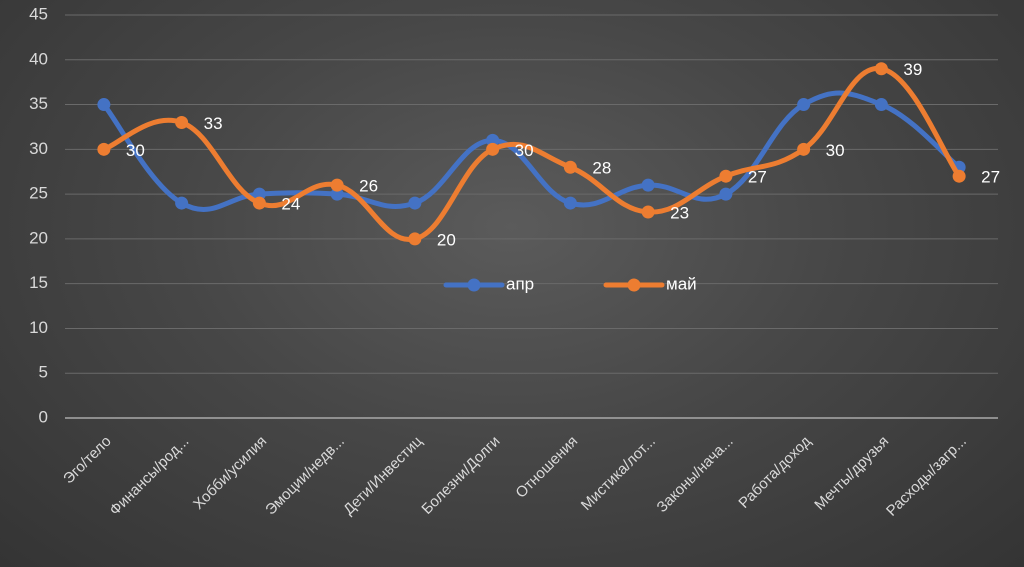 The image size is (1024, 567). What do you see at coordinates (383, 476) in the screenshot?
I see `x-tick-label: Дети/Инвестиц` at bounding box center [383, 476].